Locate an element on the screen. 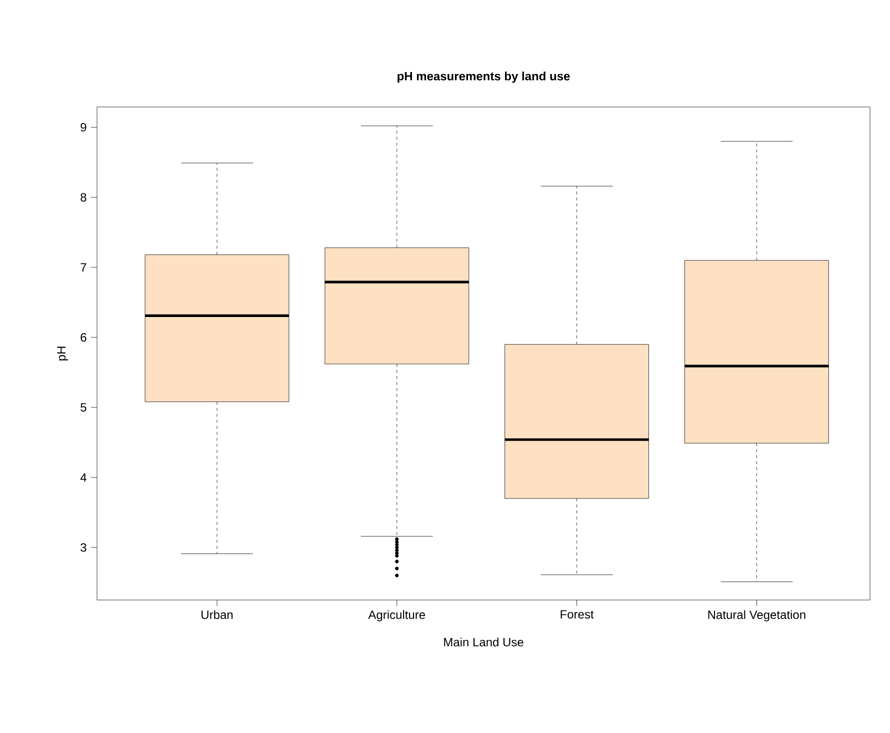 Image resolution: width=890 pixels, height=733 pixels. x-tick-label: Natural Vegetation is located at coordinates (757, 616).